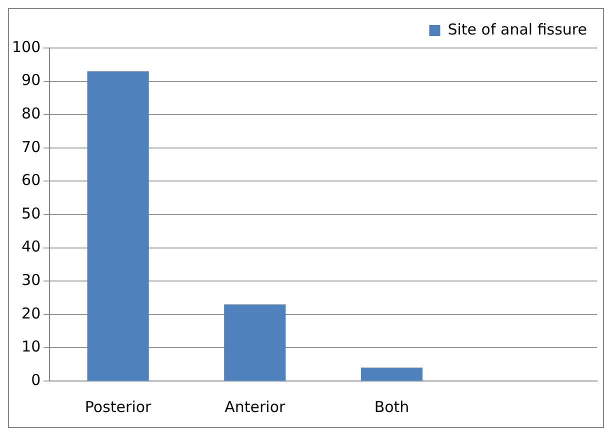 Image resolution: width=612 pixels, height=436 pixels. Describe the element at coordinates (31, 147) in the screenshot. I see `y-tick-label: 70` at that location.